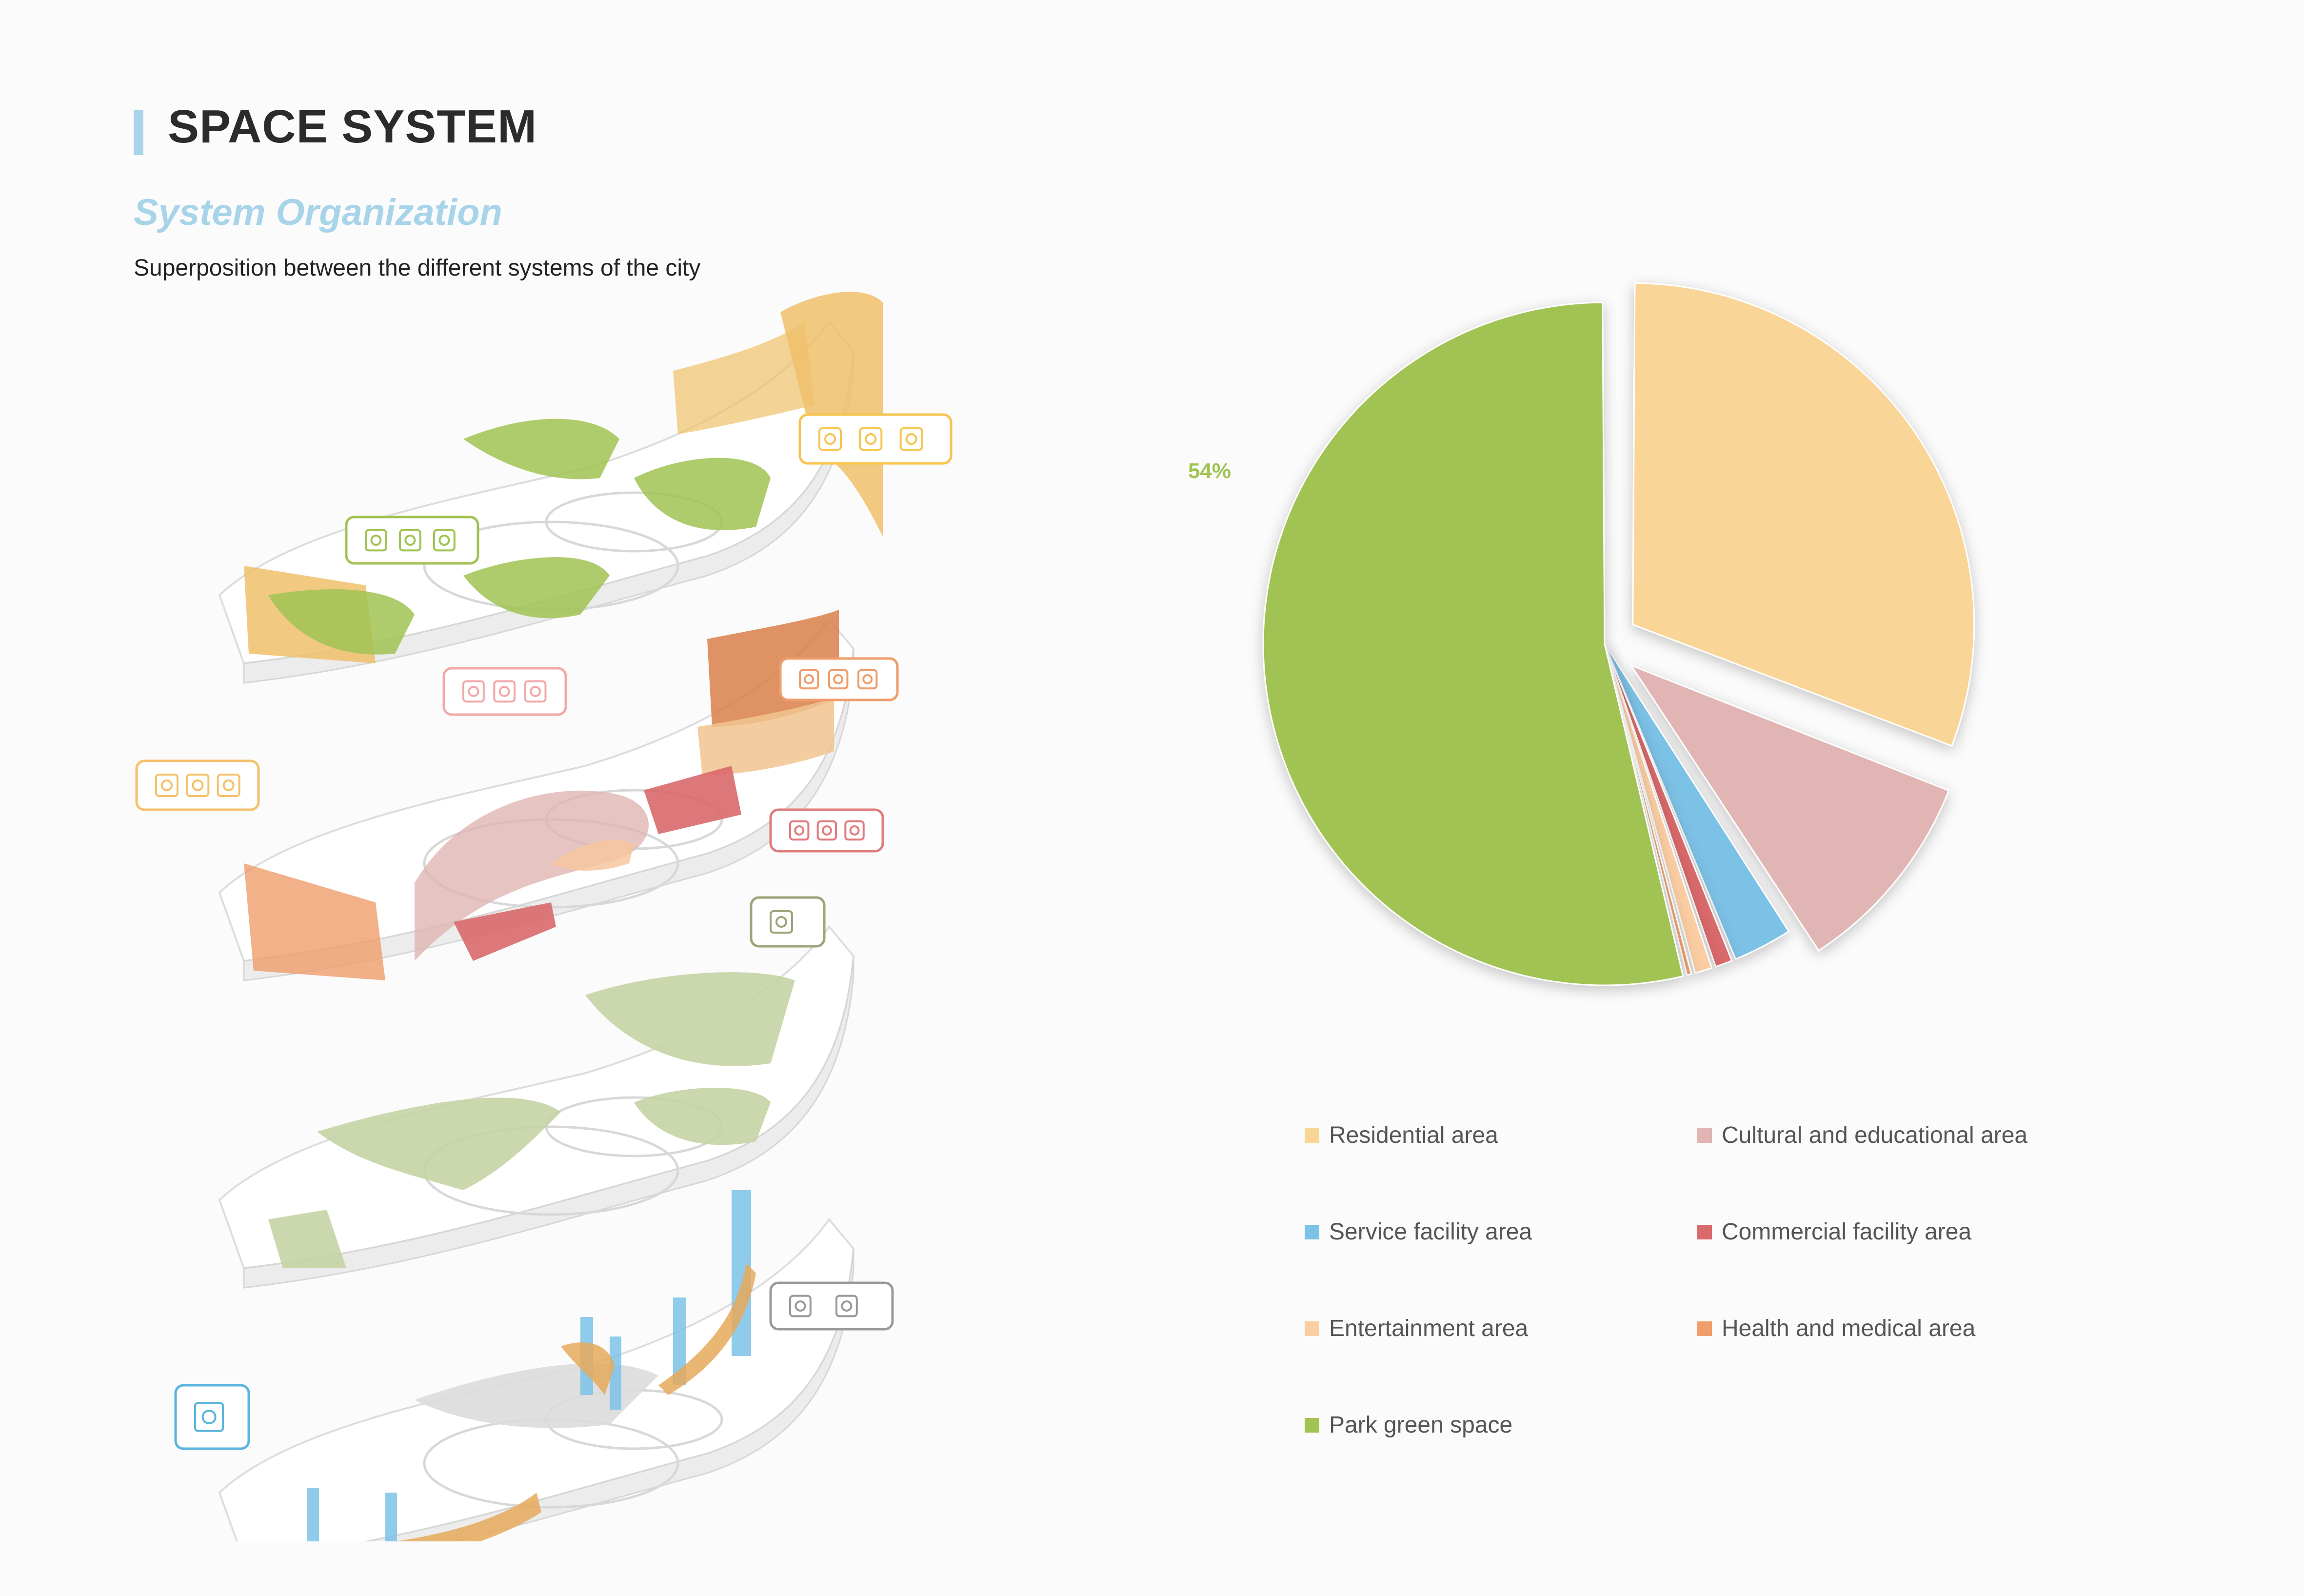  I want to click on legend-item: Service facility area, so click(1418, 1232).